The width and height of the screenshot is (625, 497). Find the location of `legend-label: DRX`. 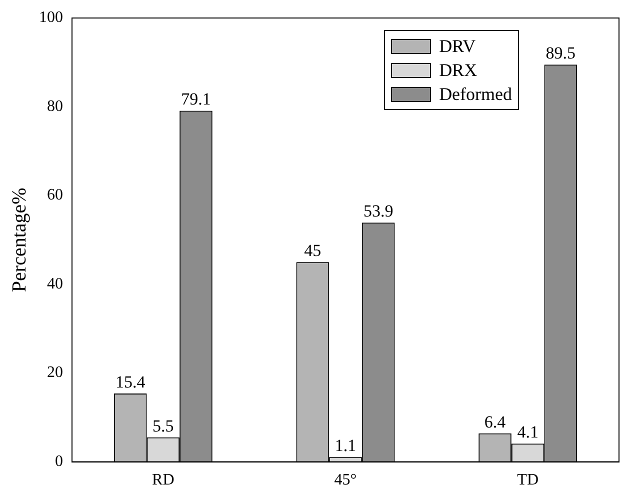

legend-label: DRX is located at coordinates (458, 70).